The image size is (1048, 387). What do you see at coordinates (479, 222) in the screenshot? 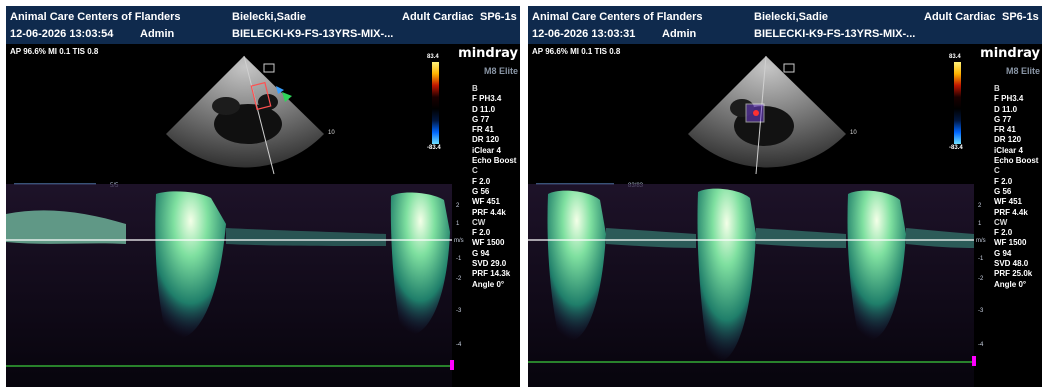
I see `param-13: CW` at bounding box center [479, 222].